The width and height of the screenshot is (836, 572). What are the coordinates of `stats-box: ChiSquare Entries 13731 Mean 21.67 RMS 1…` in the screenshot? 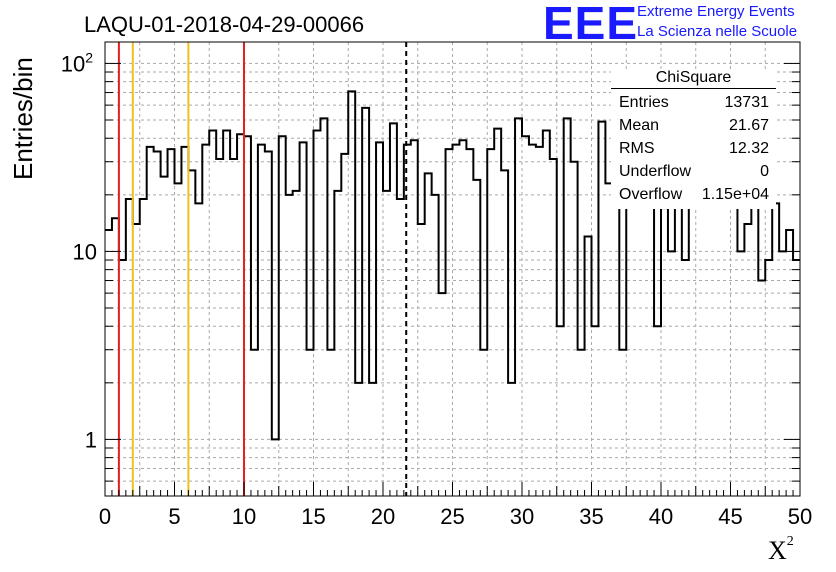 It's located at (693, 139).